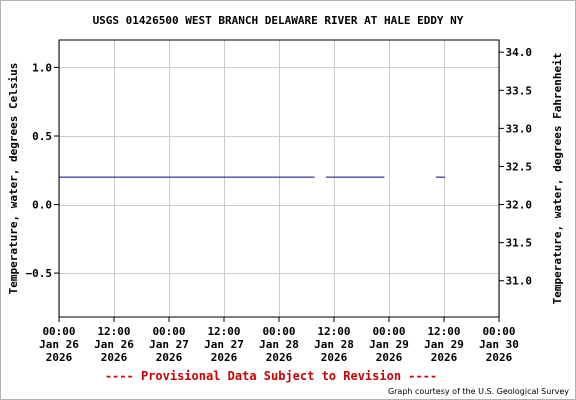 The width and height of the screenshot is (576, 400). I want to click on y-tick-label-right: 32.0, so click(519, 205).